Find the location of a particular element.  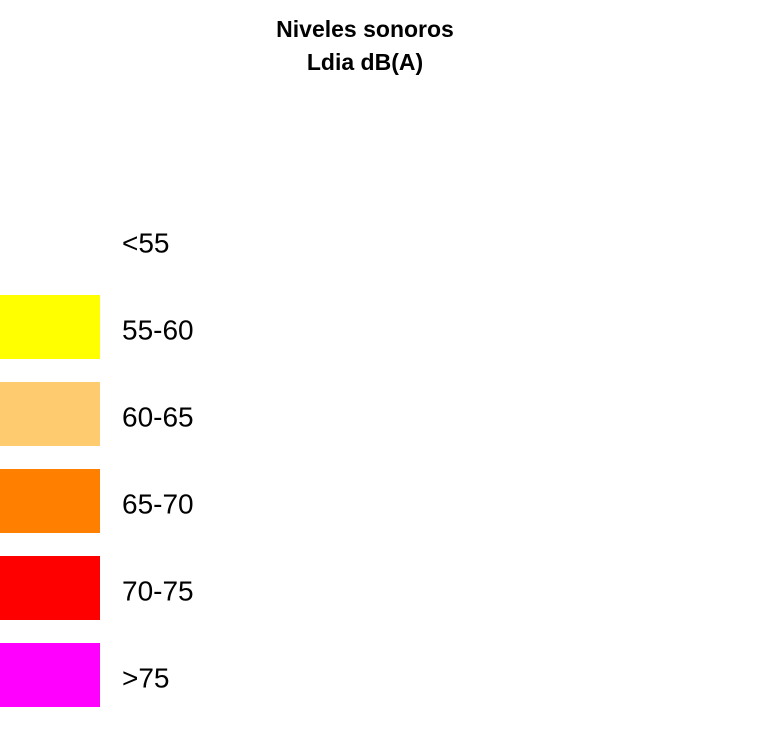

legend-label: <55 is located at coordinates (146, 242).